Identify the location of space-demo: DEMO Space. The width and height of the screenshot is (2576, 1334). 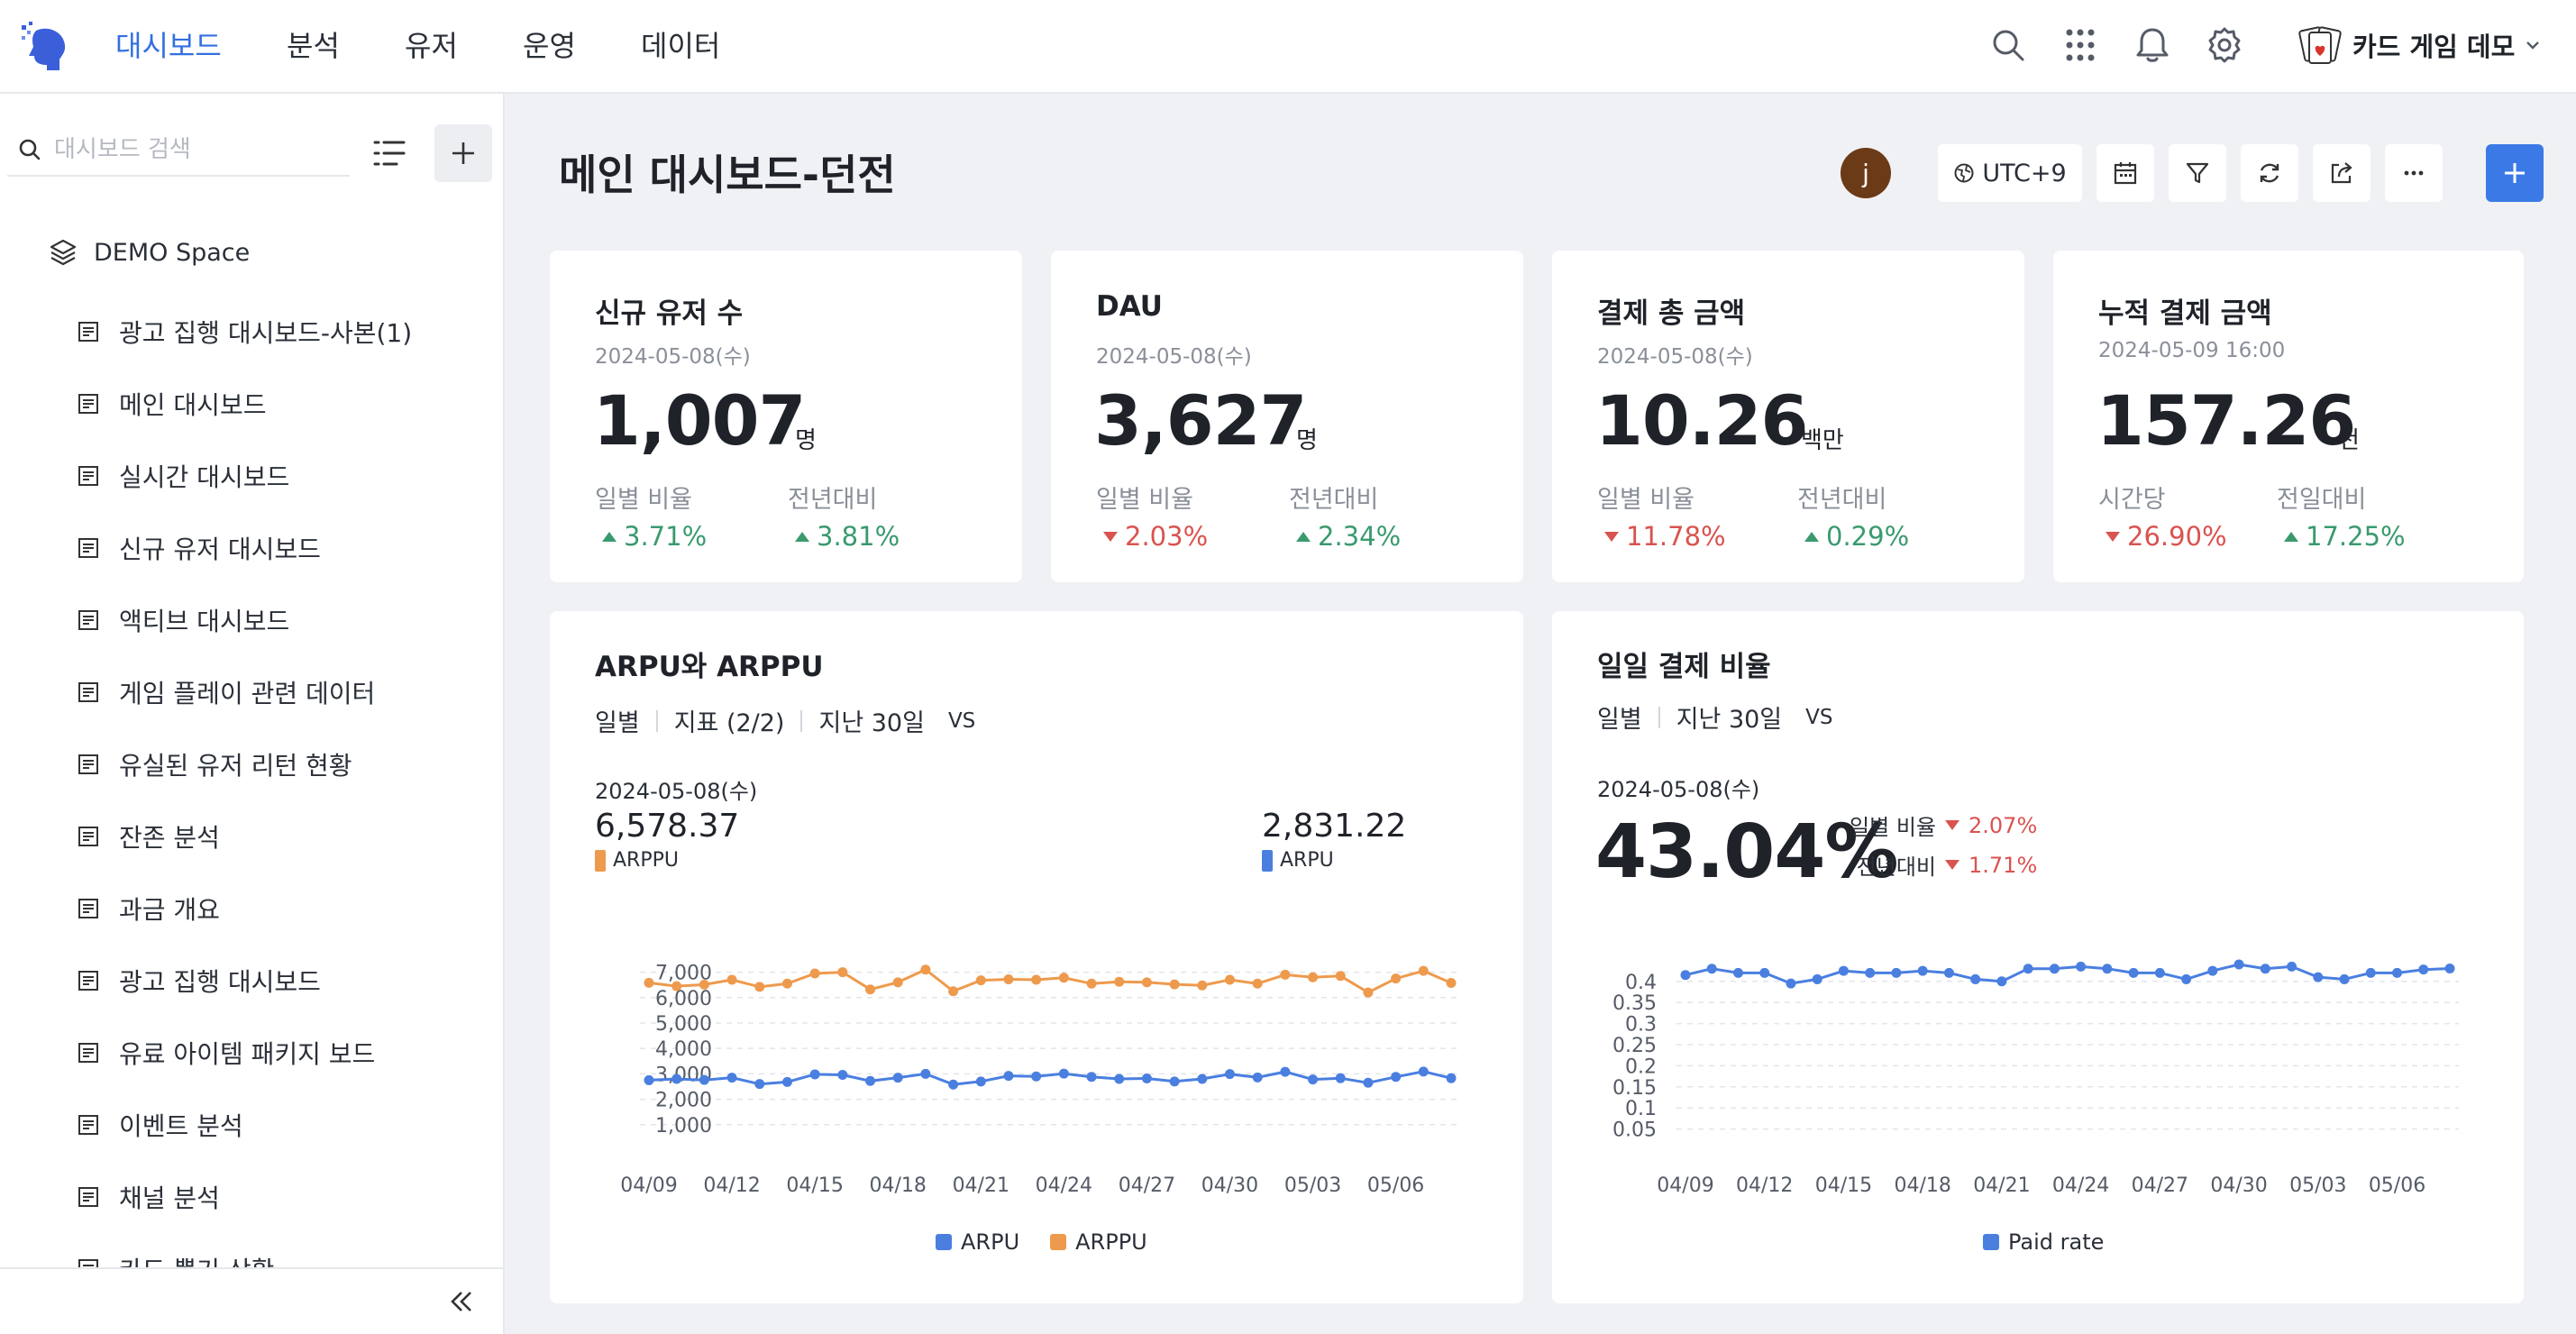
(149, 252).